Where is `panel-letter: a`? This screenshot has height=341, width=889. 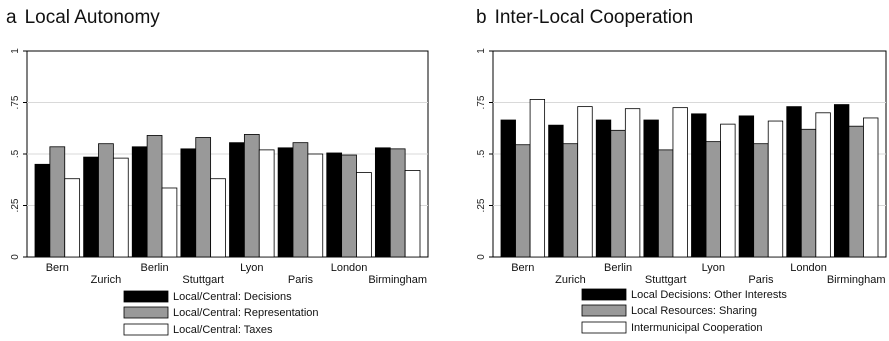
panel-letter: a is located at coordinates (11, 17).